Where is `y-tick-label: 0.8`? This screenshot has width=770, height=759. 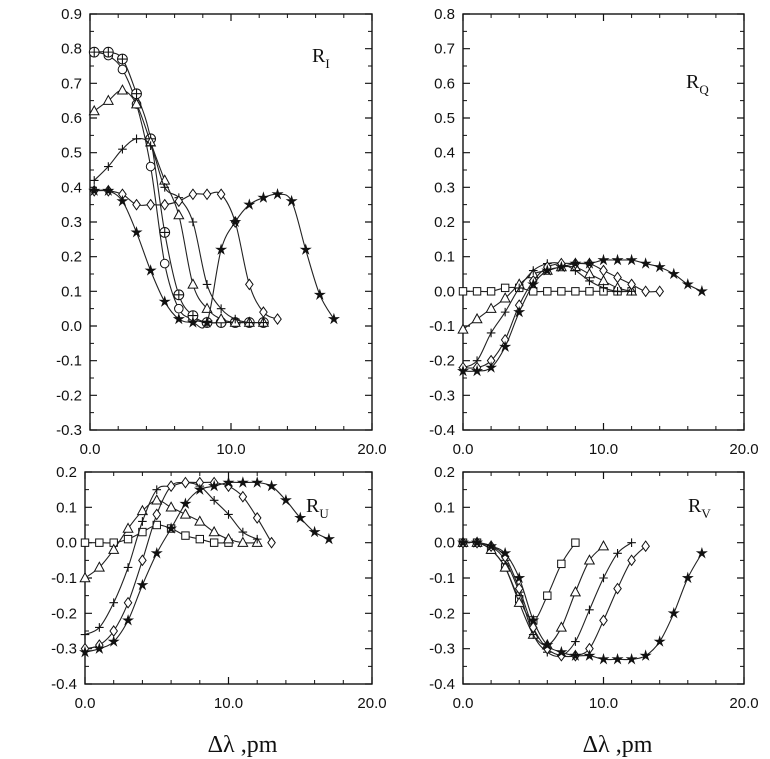 y-tick-label: 0.8 is located at coordinates (71, 49).